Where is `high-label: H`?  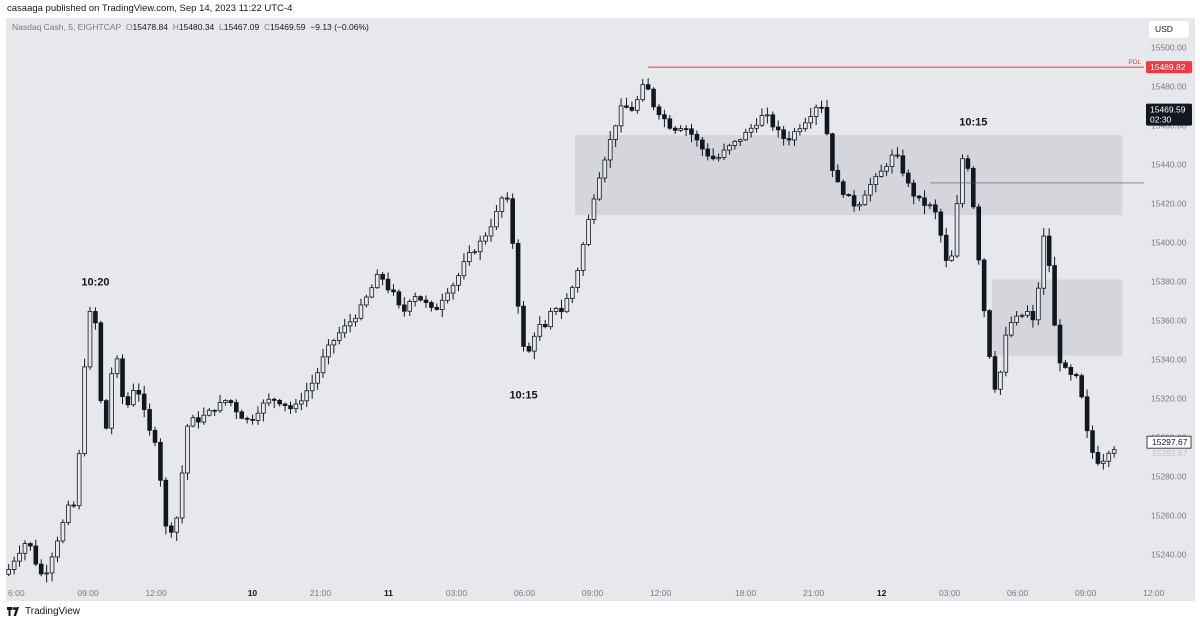 high-label: H is located at coordinates (175, 27).